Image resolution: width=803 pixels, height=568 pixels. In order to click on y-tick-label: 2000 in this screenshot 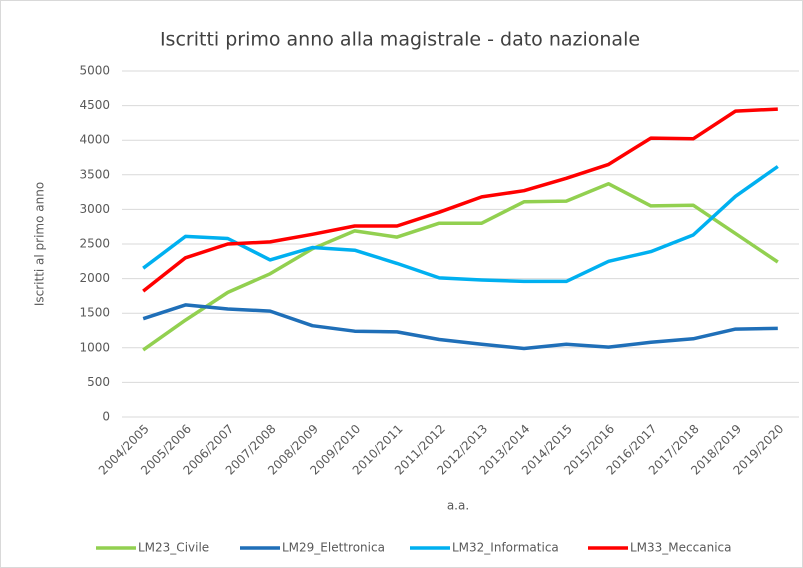, I will do `click(94, 278)`.